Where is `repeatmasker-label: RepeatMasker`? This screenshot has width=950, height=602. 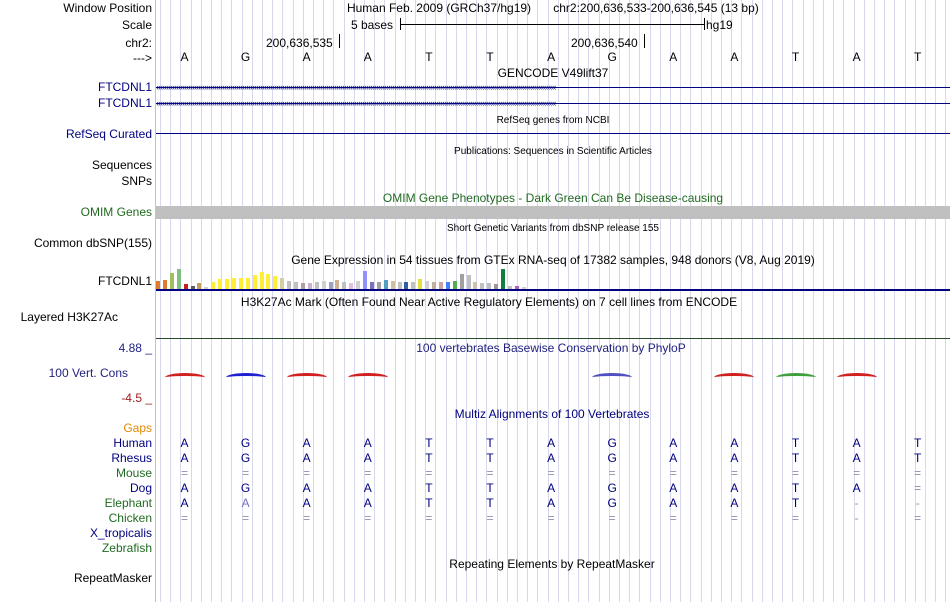 repeatmasker-label: RepeatMasker is located at coordinates (112, 578).